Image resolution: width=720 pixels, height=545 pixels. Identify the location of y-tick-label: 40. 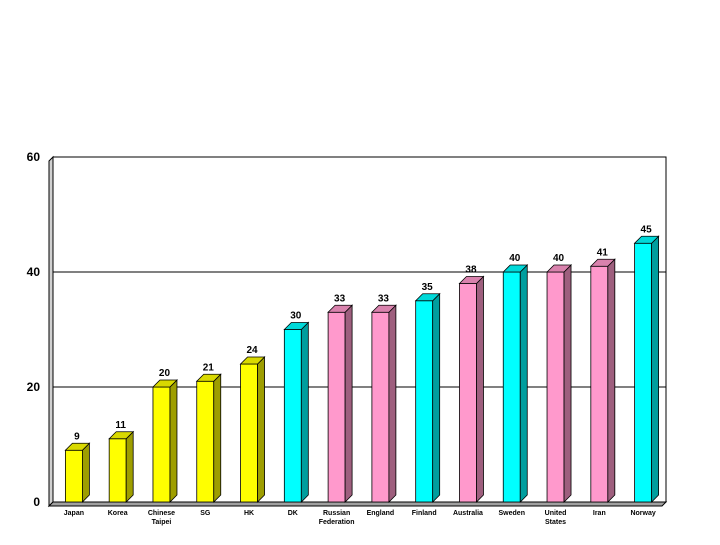
(34, 272).